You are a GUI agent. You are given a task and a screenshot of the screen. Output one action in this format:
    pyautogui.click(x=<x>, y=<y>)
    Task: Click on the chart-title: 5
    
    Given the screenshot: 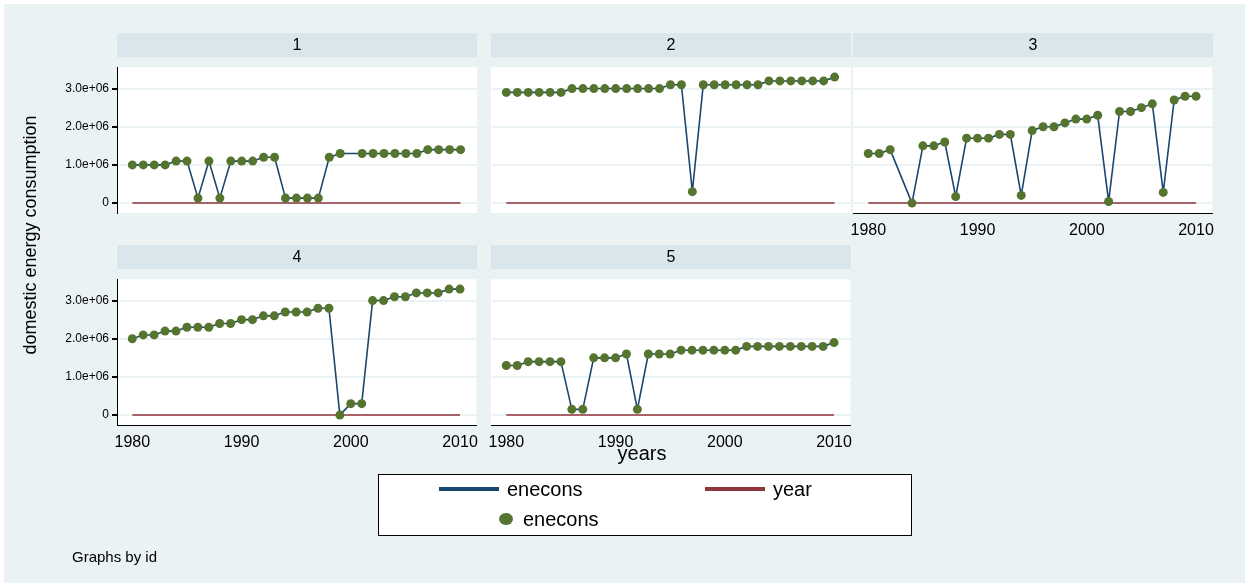 What is the action you would take?
    pyautogui.click(x=671, y=257)
    